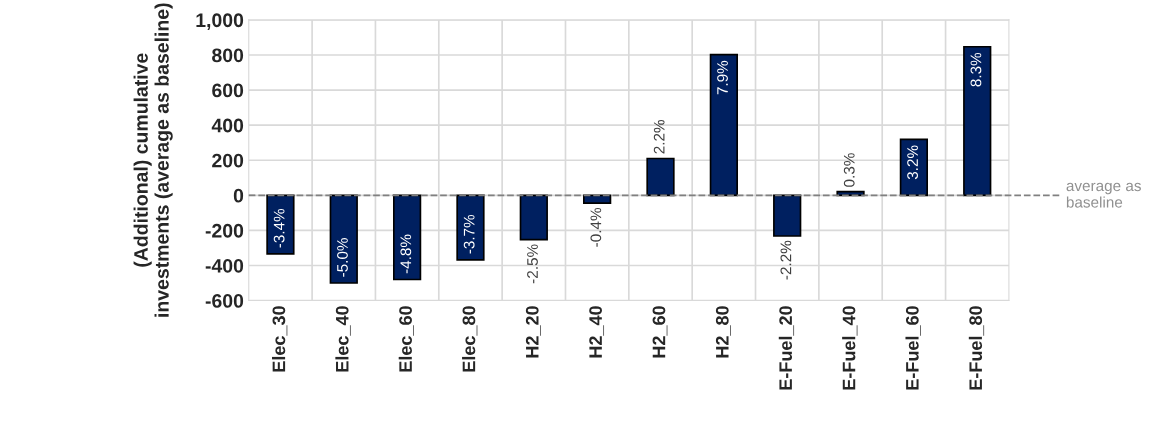 This screenshot has height=442, width=1157. I want to click on annotation: -2.5%, so click(532, 264).